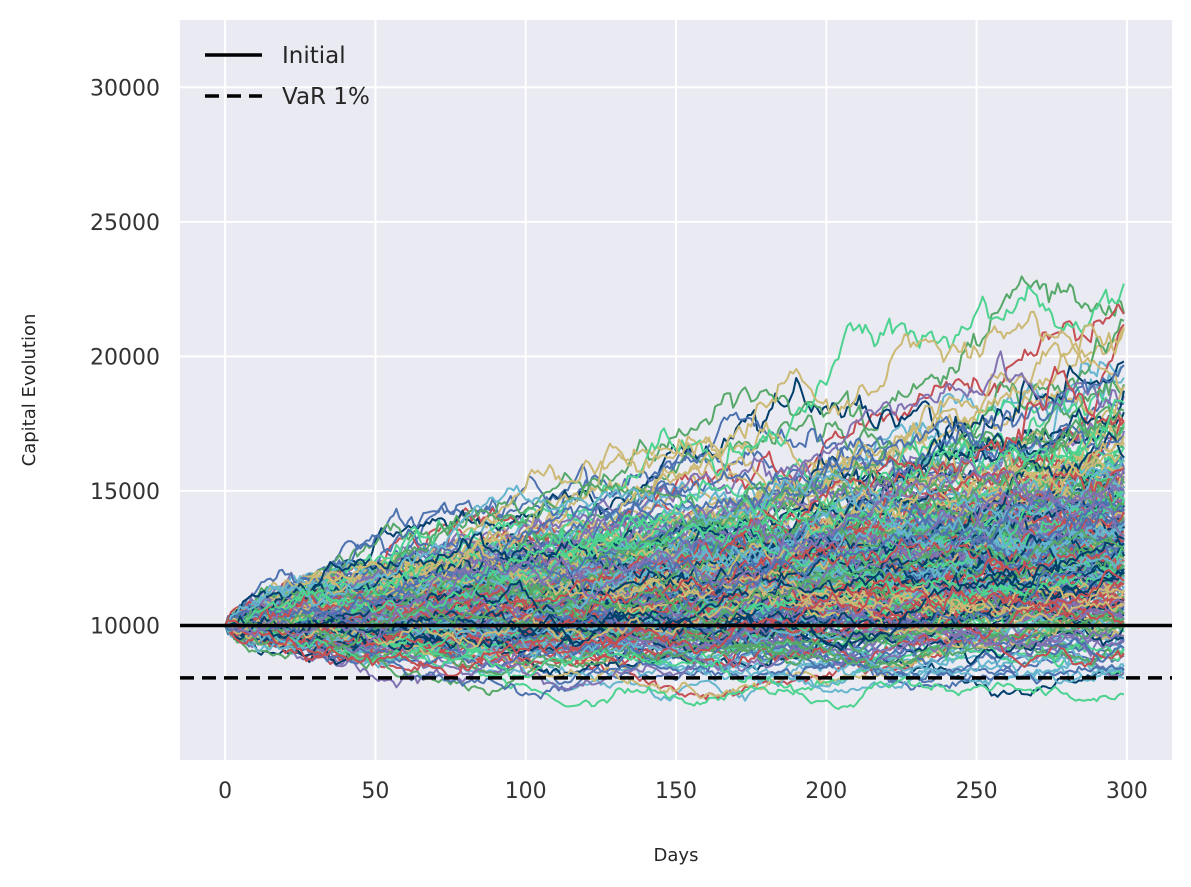 This screenshot has width=1191, height=887. I want to click on legend-label-1: VaR 1%, so click(326, 97).